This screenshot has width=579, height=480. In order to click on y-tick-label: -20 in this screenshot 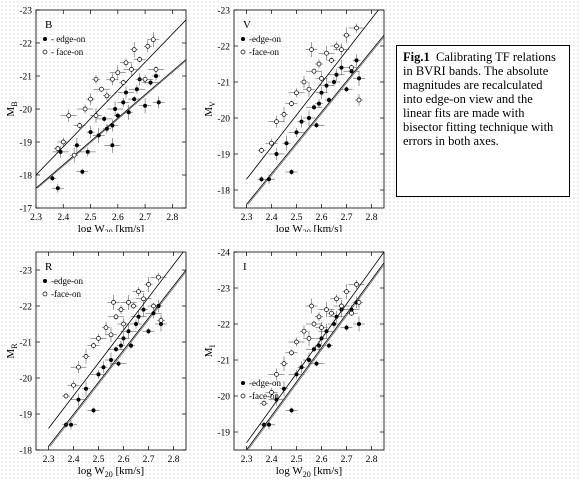, I will do `click(25, 111)`.